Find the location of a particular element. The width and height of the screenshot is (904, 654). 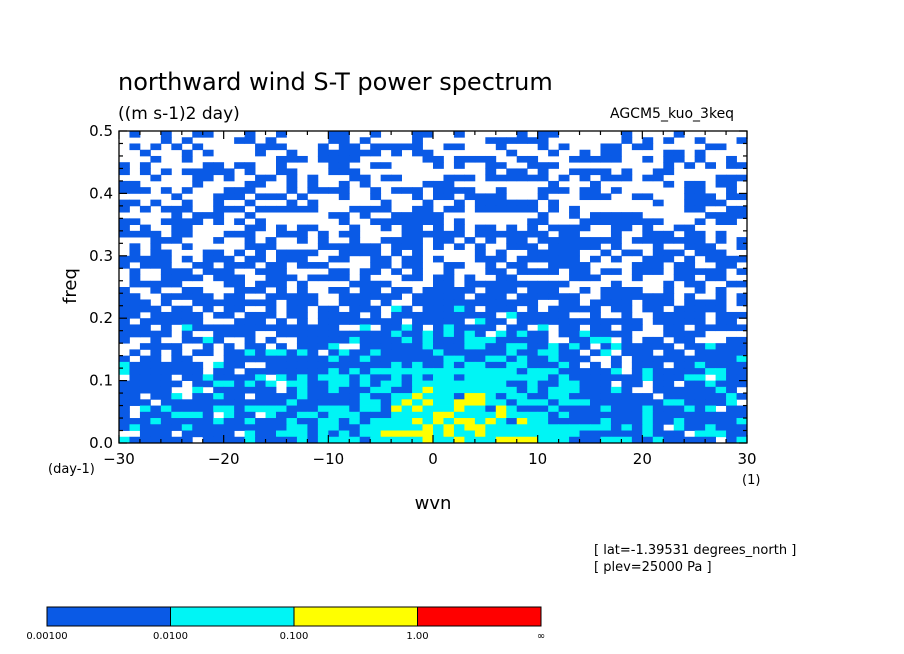

colorbar-segment is located at coordinates (232, 616).